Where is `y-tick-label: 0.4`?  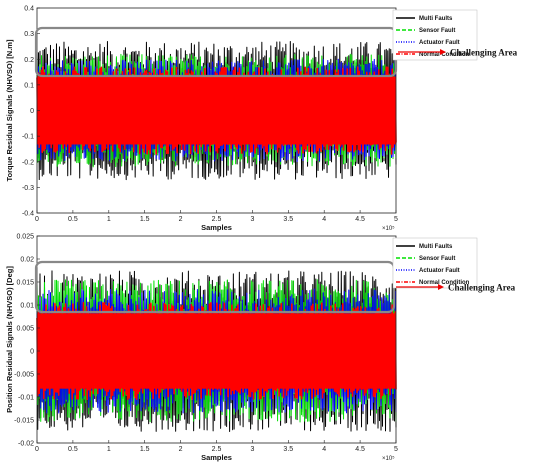 y-tick-label: 0.4 is located at coordinates (29, 9).